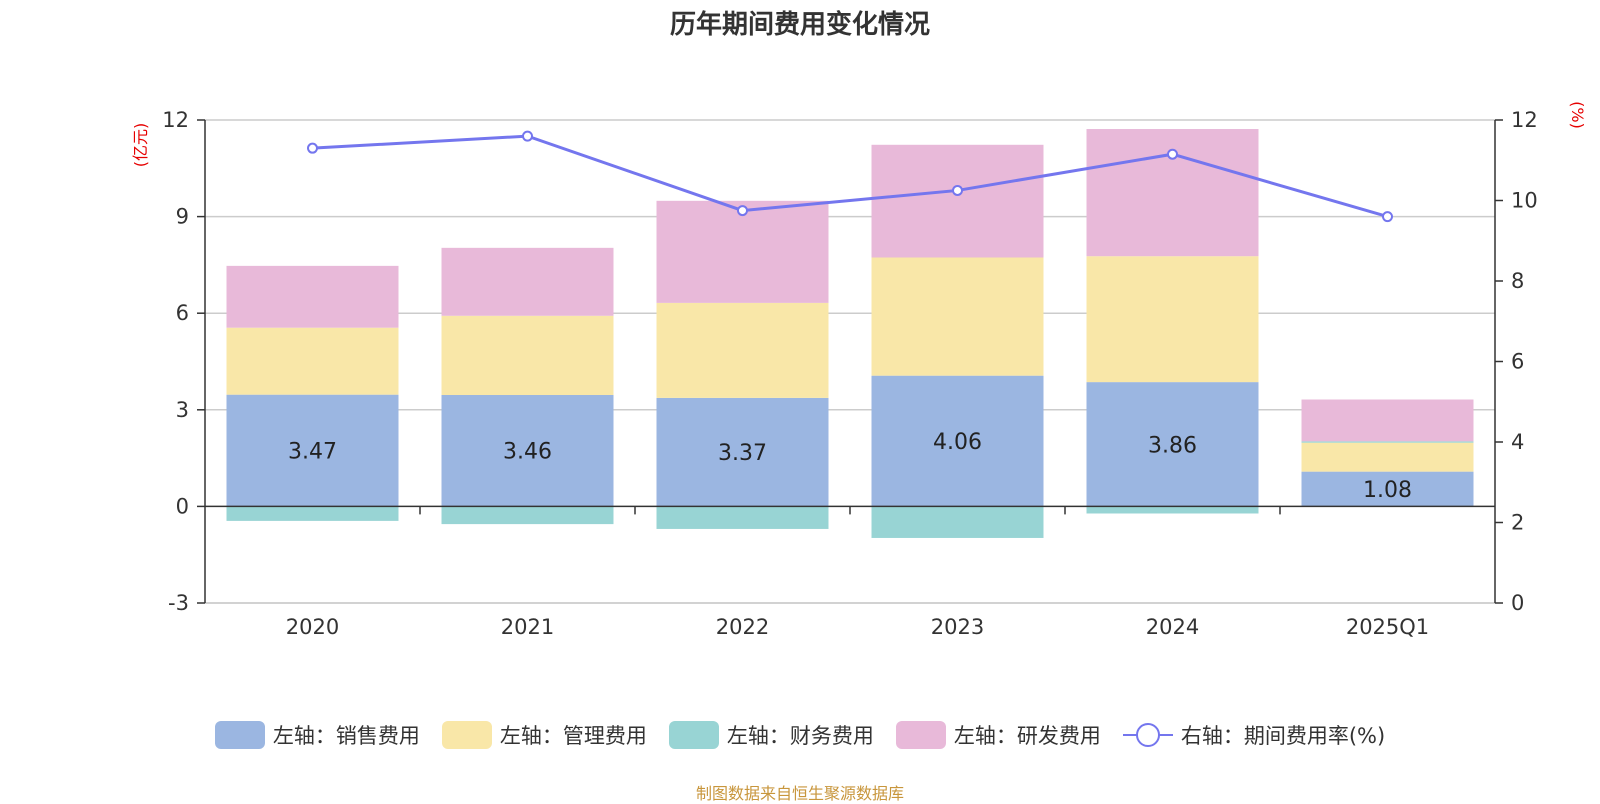 This screenshot has height=804, width=1600. I want to click on rate-point-2022, so click(742, 211).